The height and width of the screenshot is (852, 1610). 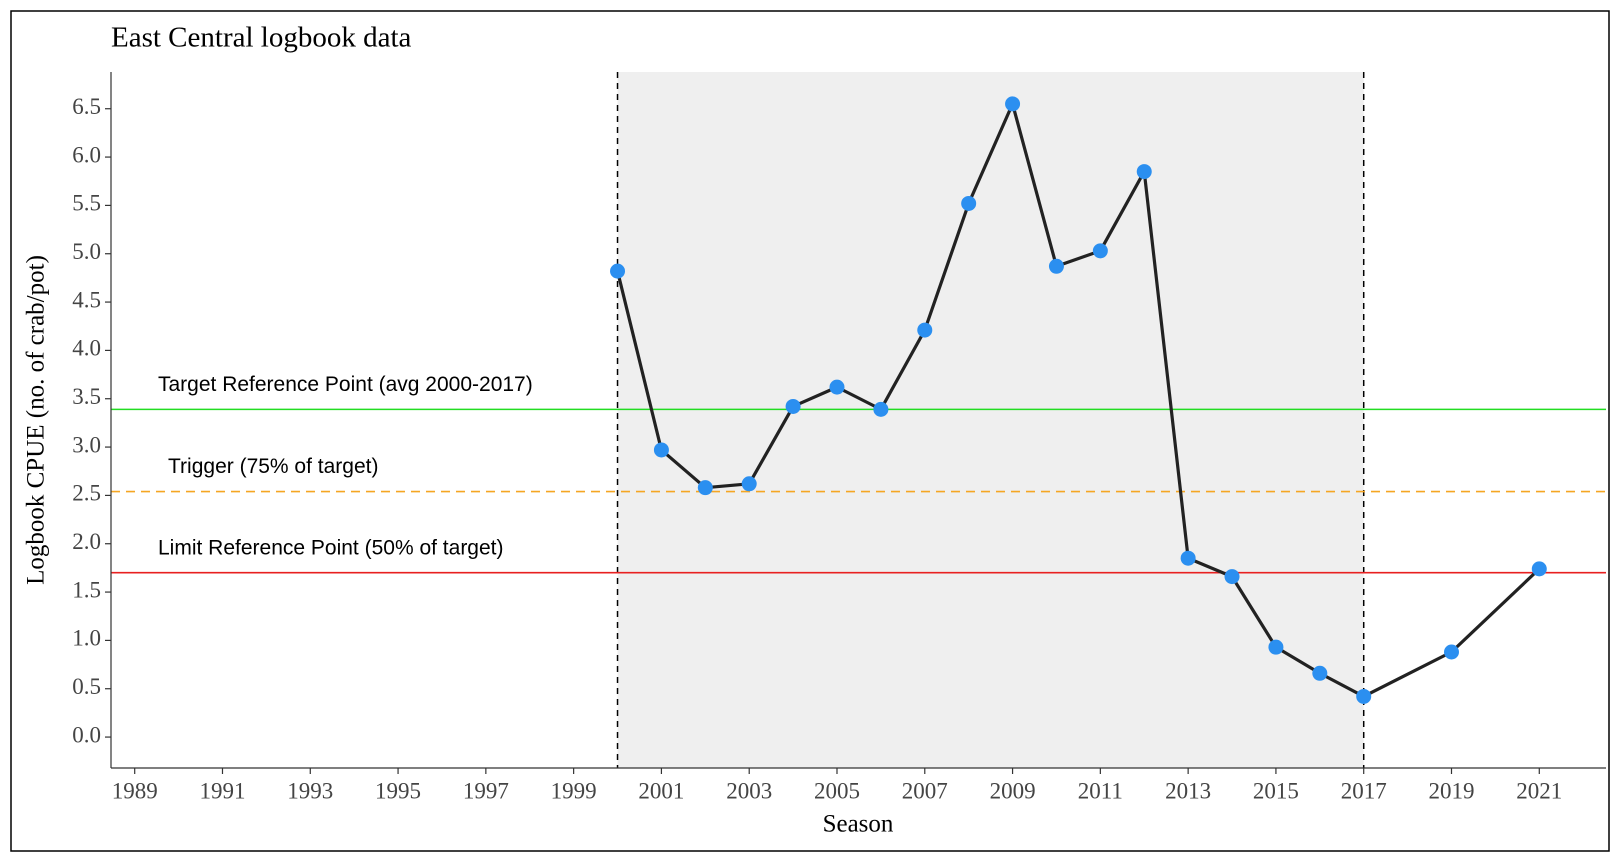 I want to click on x-tick-label: 2003, so click(x=749, y=790).